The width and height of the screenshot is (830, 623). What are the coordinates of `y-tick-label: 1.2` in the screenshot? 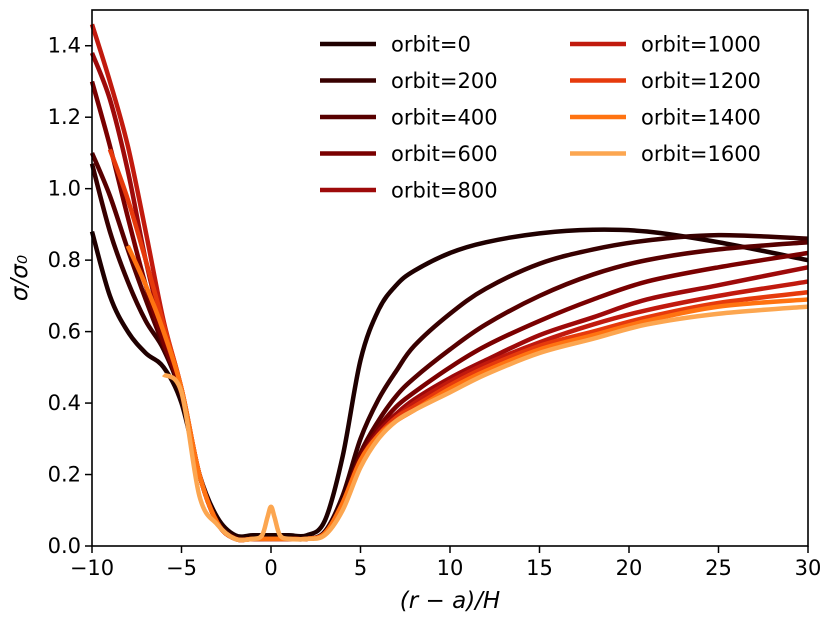 It's located at (64, 117).